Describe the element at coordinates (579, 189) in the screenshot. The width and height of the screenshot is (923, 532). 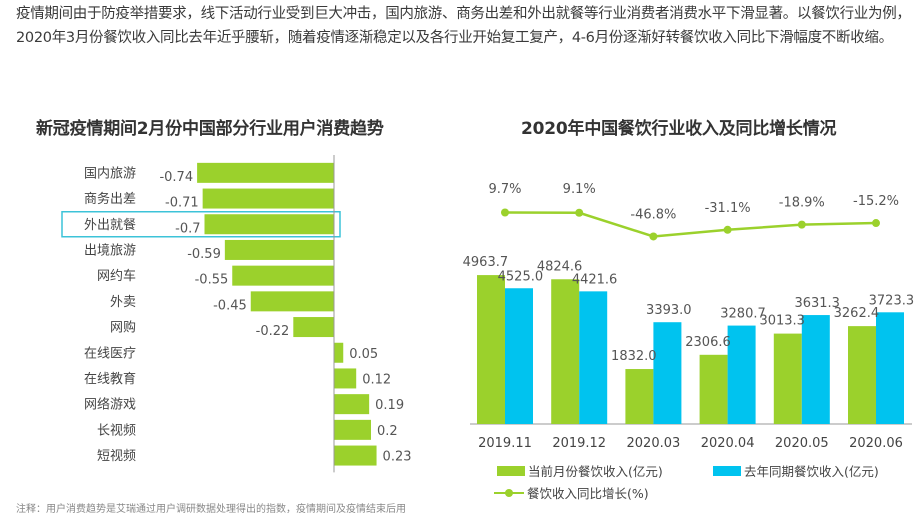
I see `growth-label: 9.1%` at that location.